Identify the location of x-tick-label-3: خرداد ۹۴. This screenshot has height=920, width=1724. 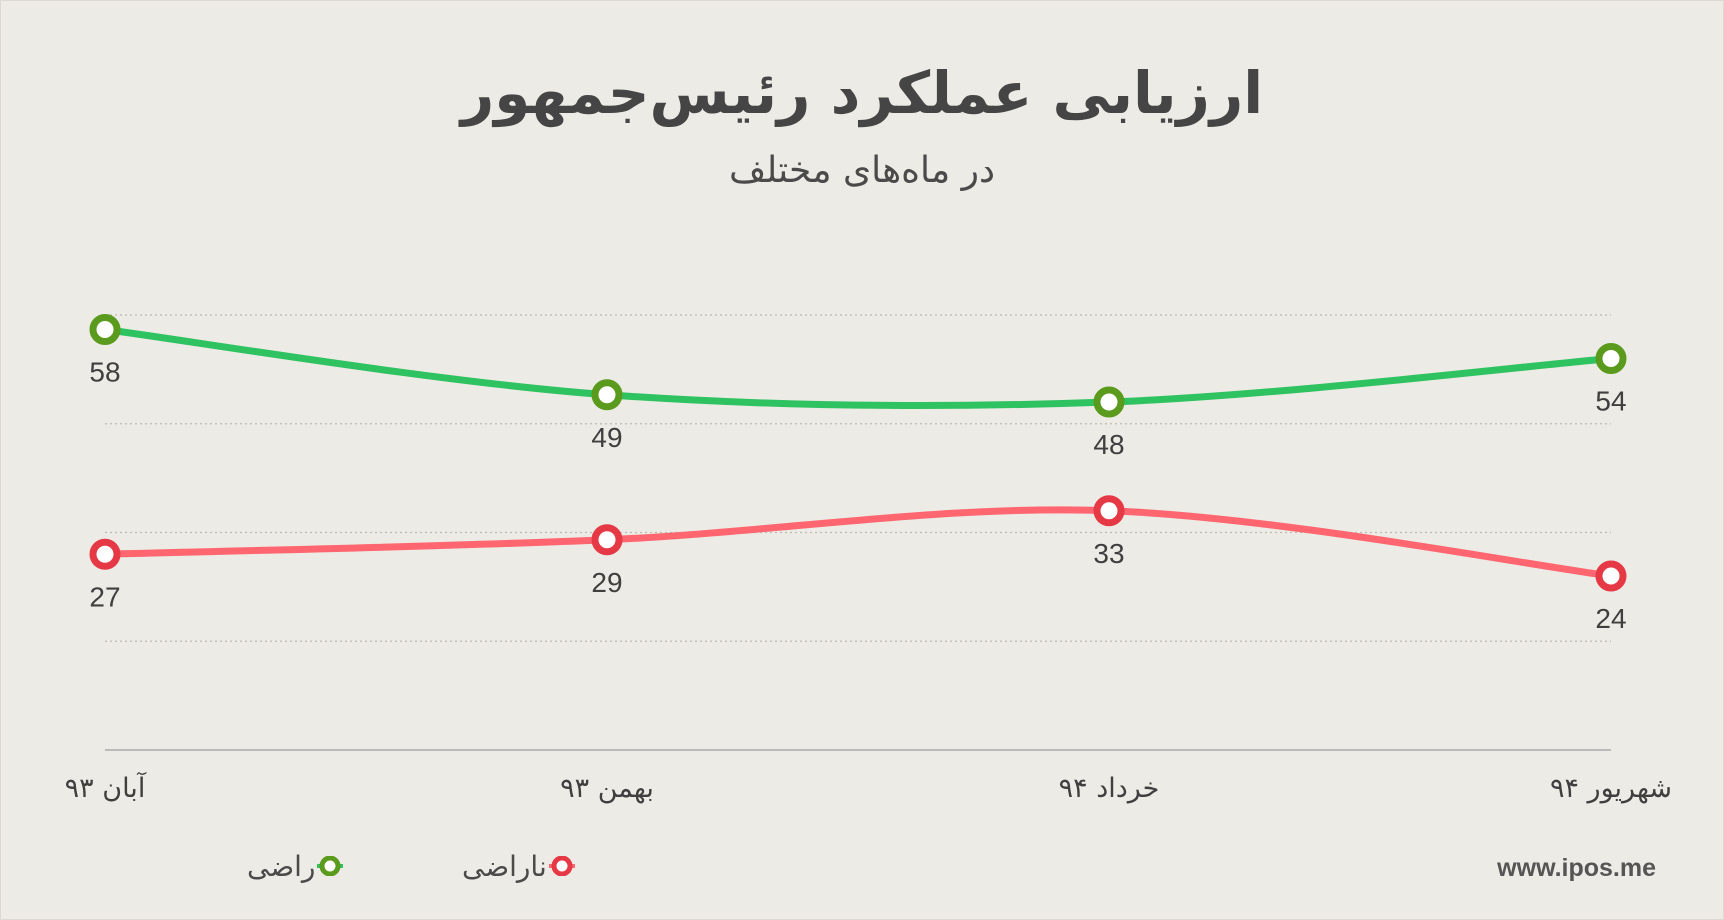
(1109, 788).